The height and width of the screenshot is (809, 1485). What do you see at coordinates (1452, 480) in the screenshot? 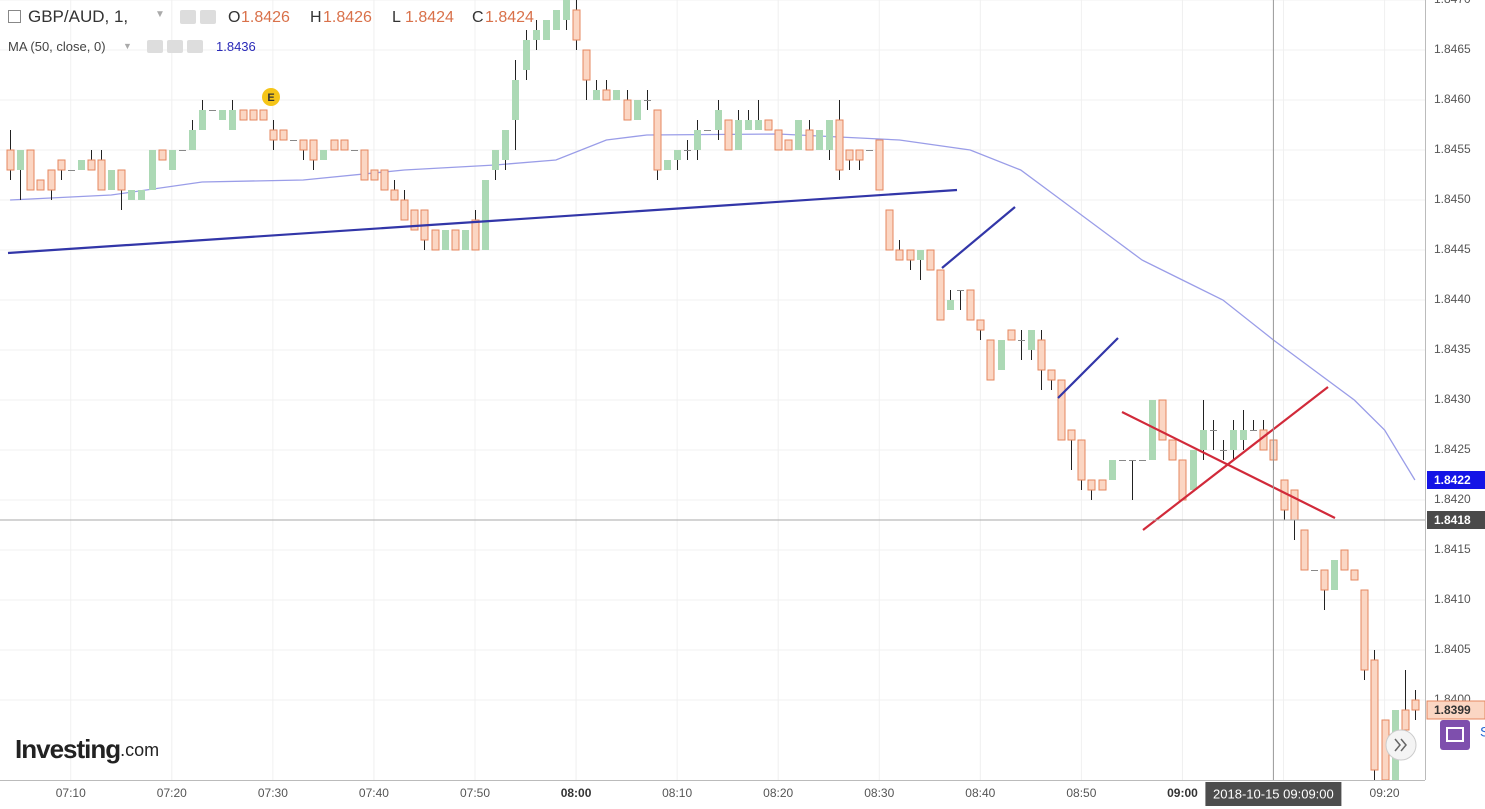
I see `ma-price-tag: 1.8422` at bounding box center [1452, 480].